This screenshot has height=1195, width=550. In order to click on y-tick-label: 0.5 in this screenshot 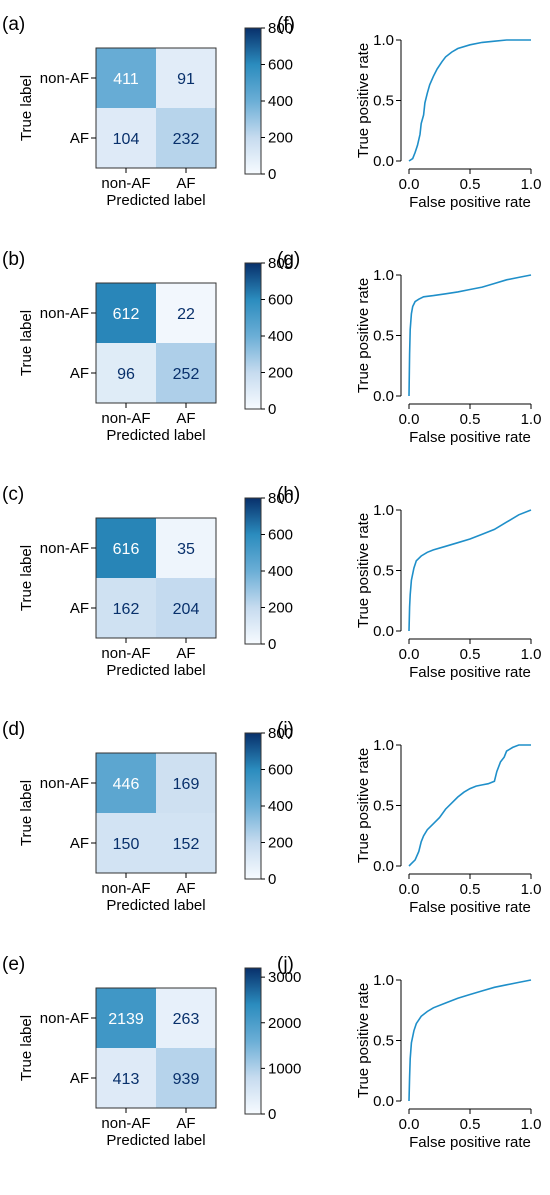, I will do `click(383, 101)`.